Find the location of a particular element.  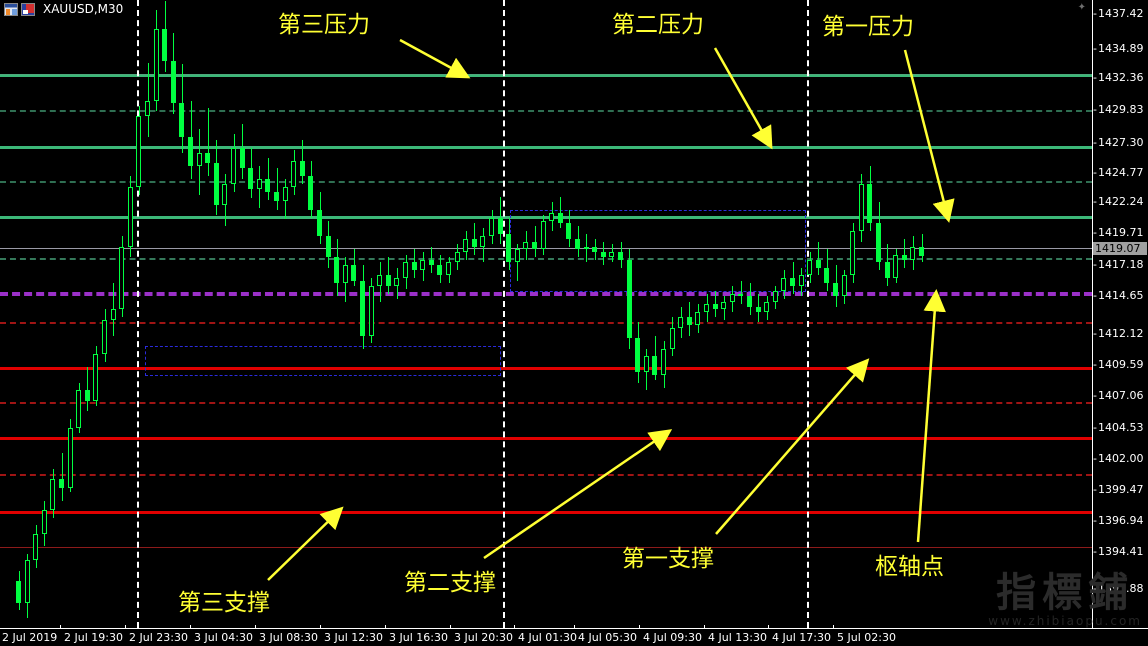

time-tick: 3 Jul 08:30 is located at coordinates (288, 637).